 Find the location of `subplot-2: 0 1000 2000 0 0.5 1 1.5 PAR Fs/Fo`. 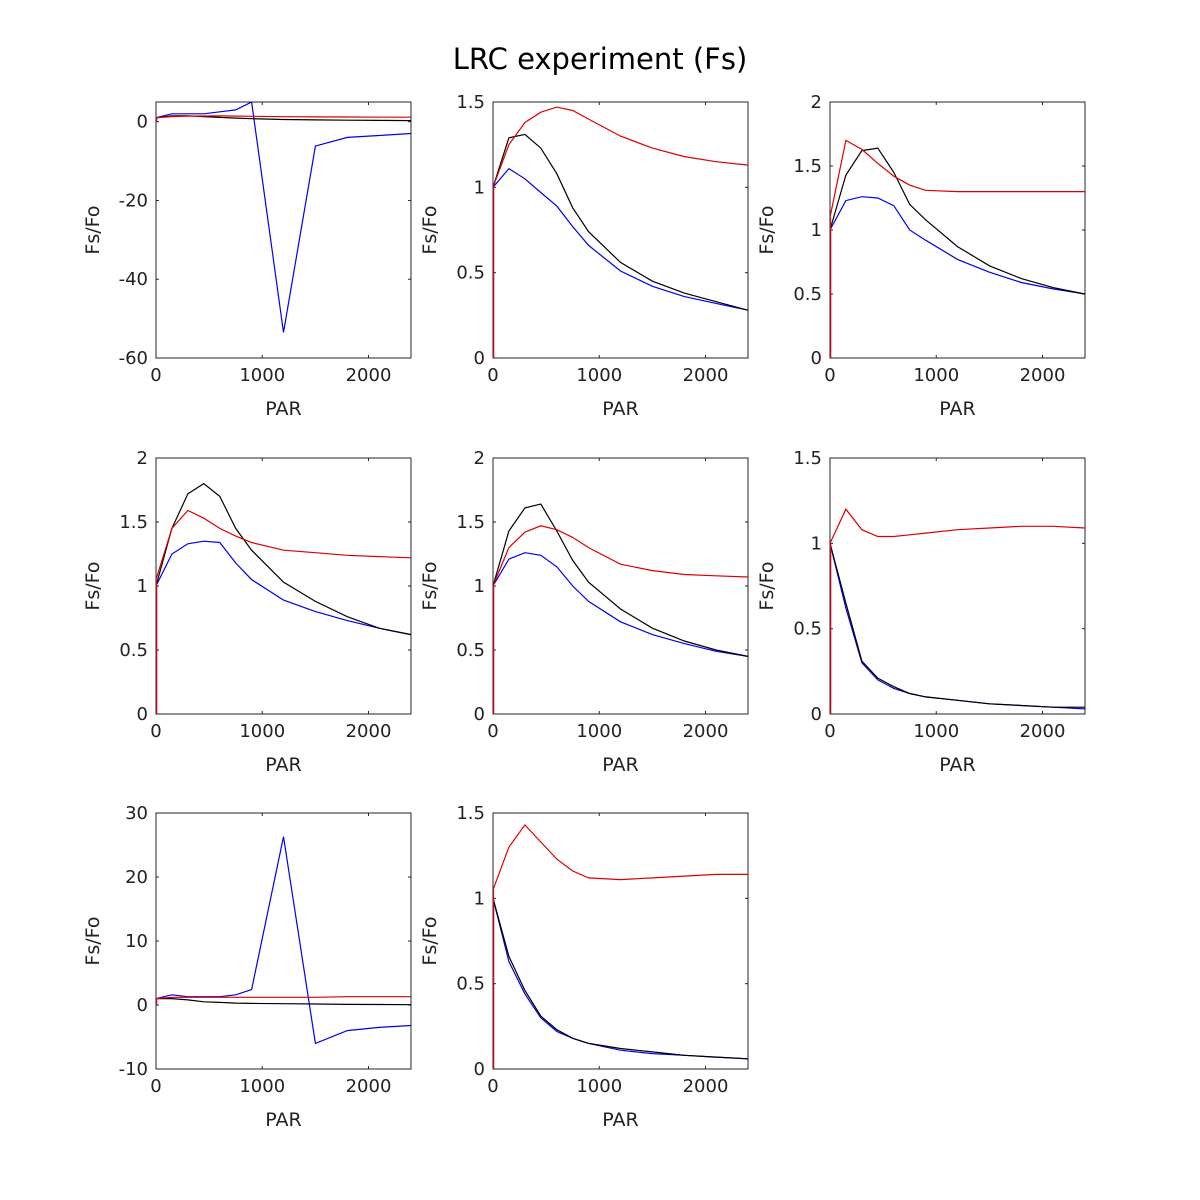

subplot-2: 0 1000 2000 0 0.5 1 1.5 PAR Fs/Fo is located at coordinates (584, 256).